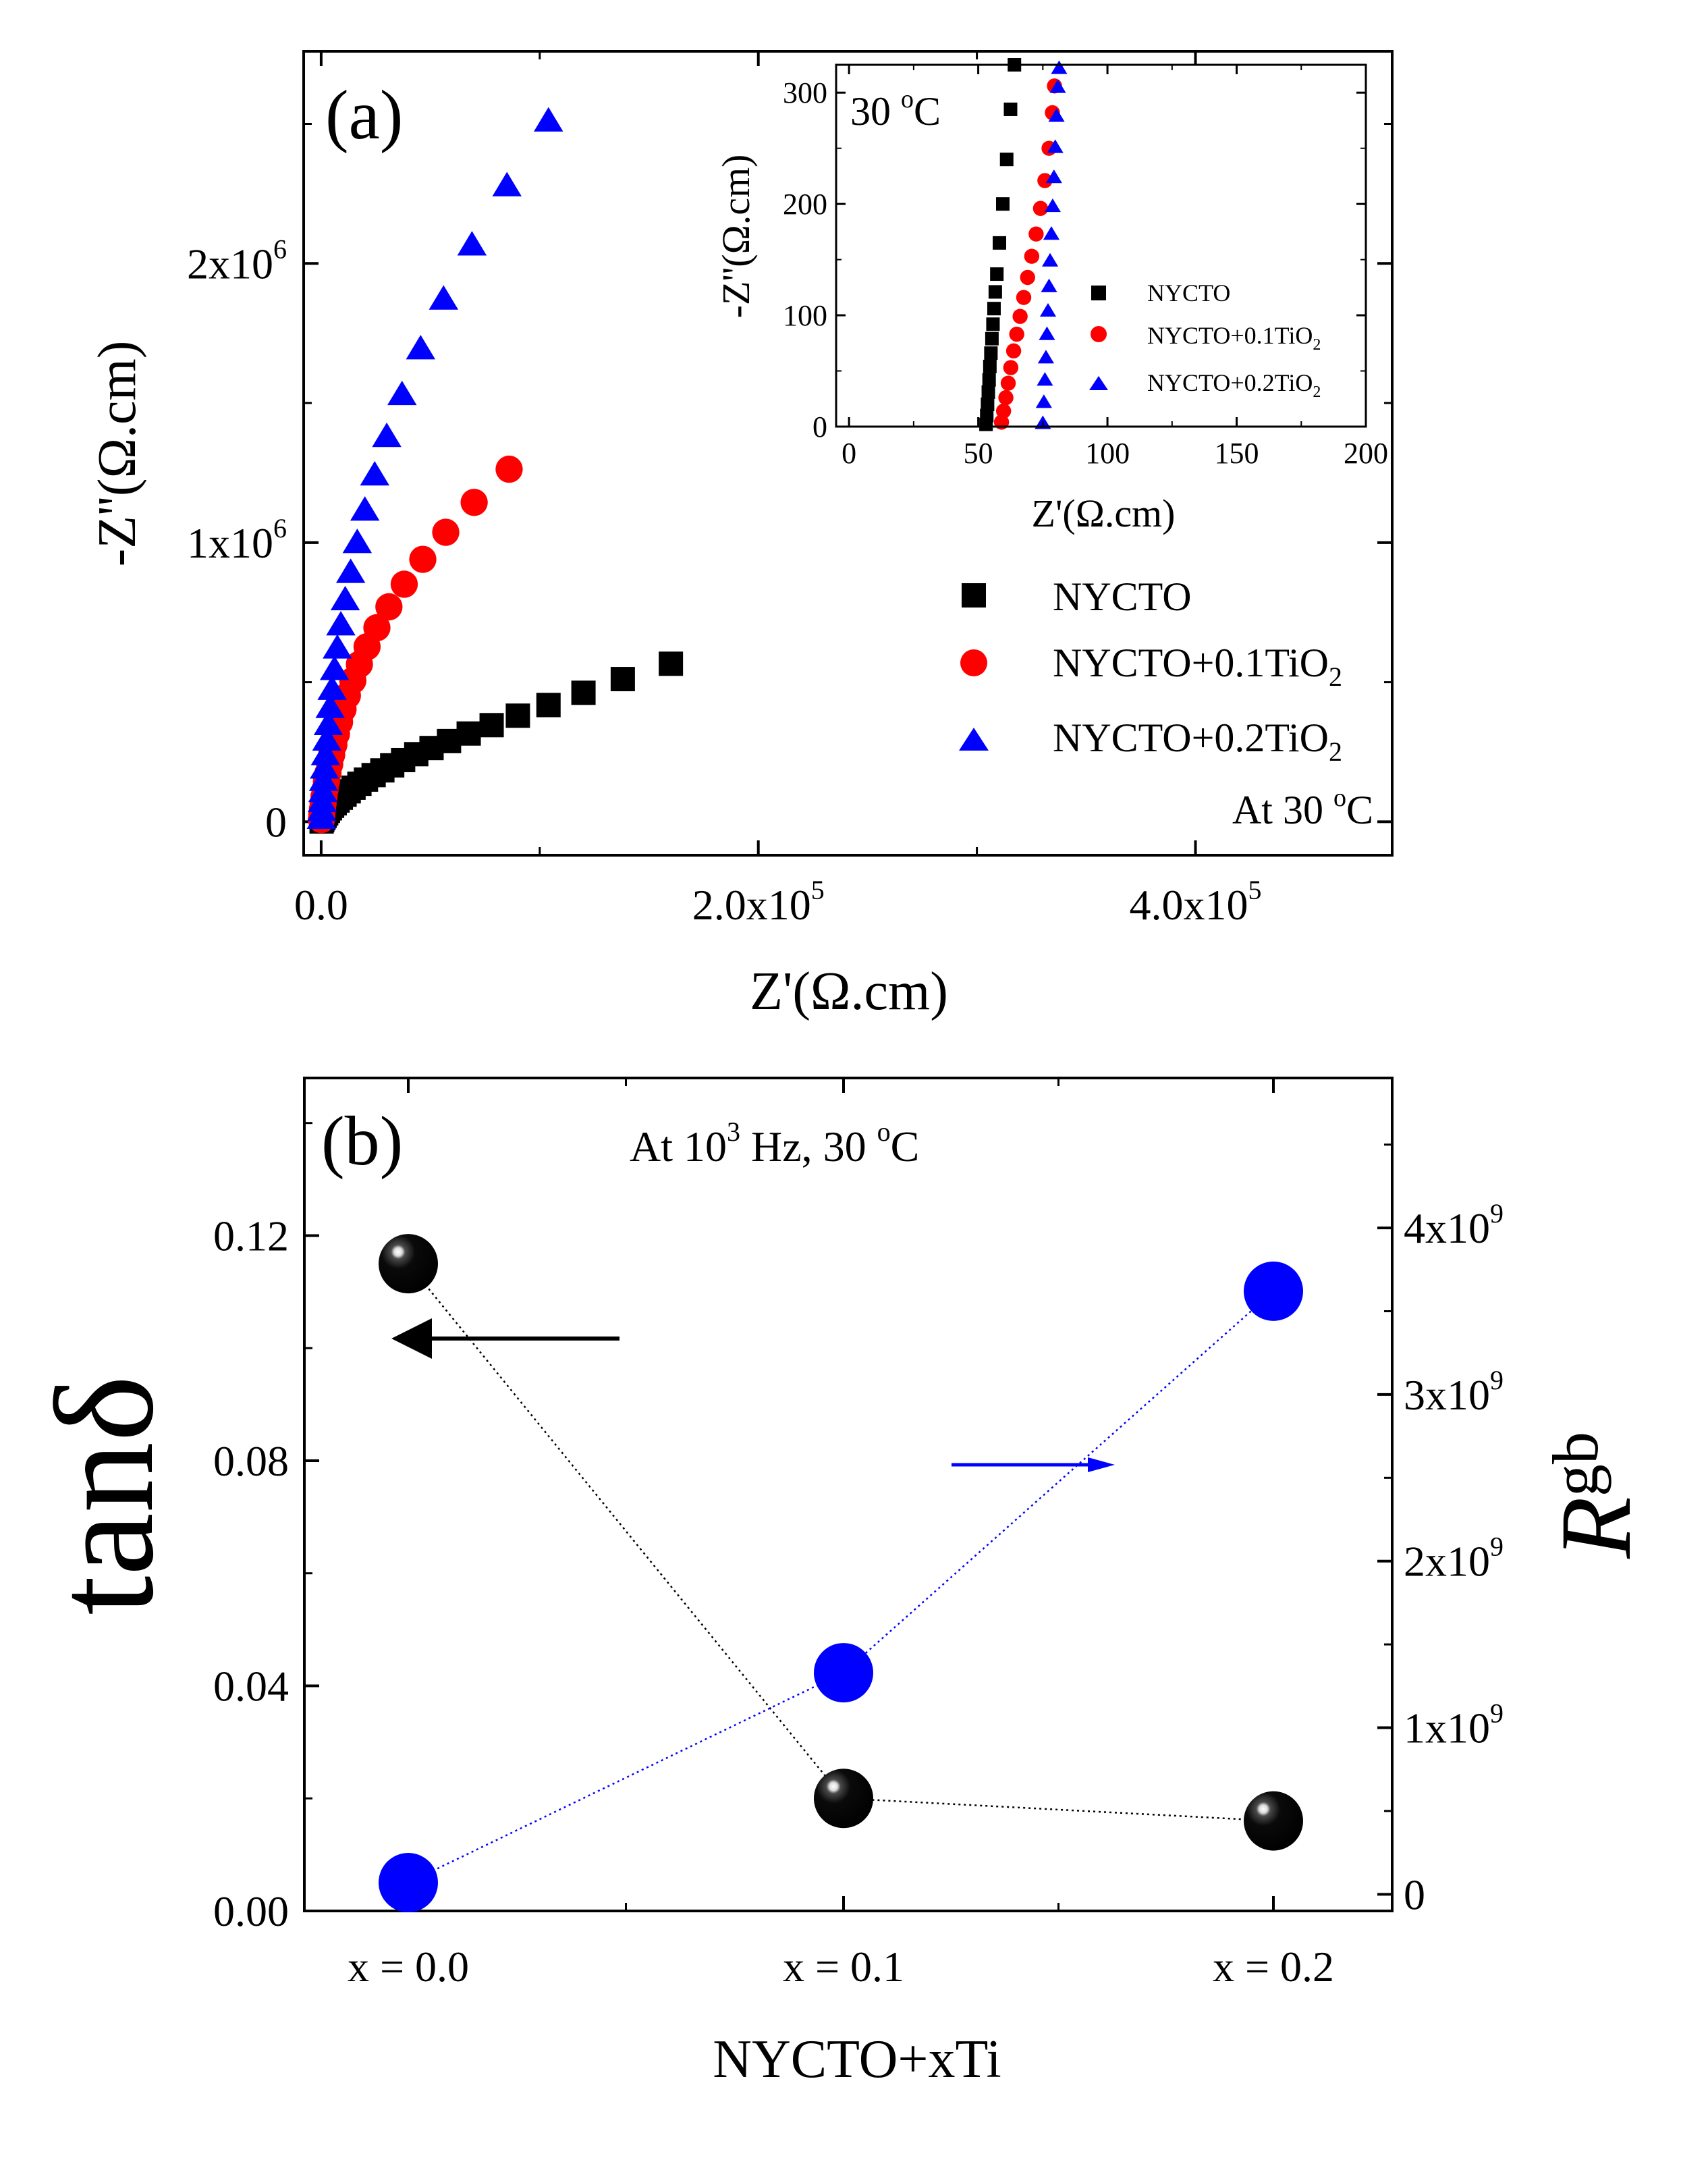 The width and height of the screenshot is (1708, 2158). What do you see at coordinates (276, 822) in the screenshot?
I see `y-tick-label: 0` at bounding box center [276, 822].